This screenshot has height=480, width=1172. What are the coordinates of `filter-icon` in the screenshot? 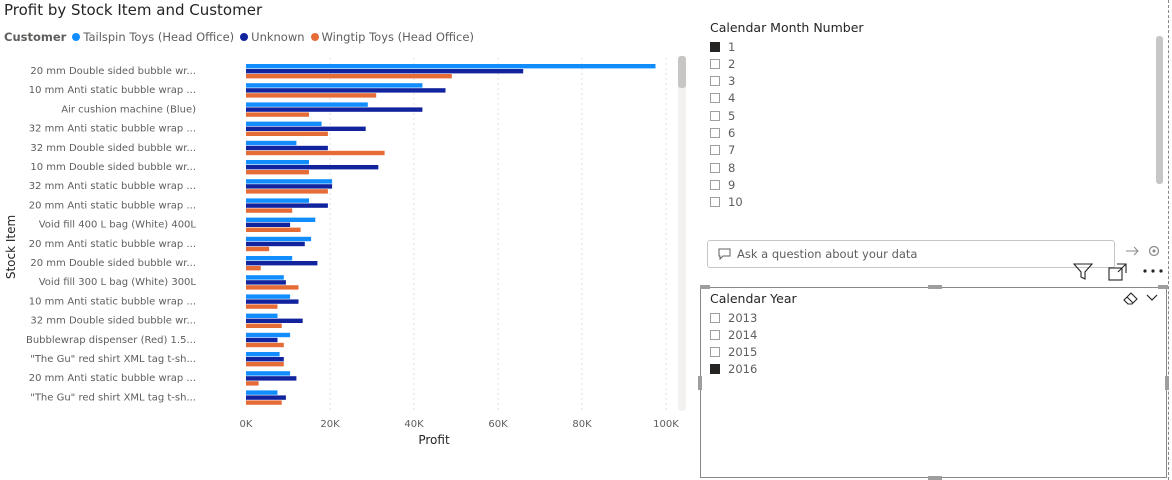 It's located at (1083, 271).